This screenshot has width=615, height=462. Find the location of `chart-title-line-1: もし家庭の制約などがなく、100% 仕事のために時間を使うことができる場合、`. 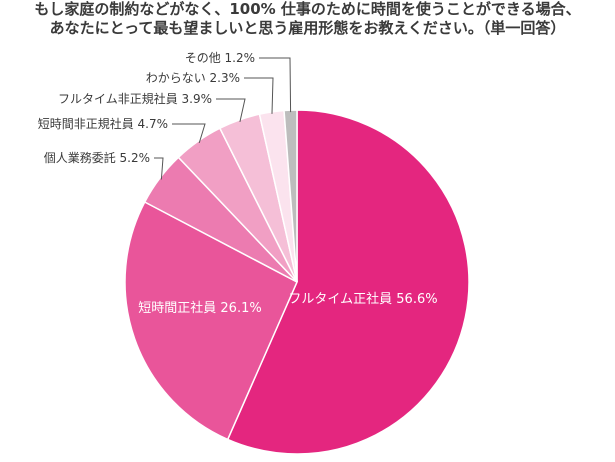

chart-title-line-1: もし家庭の制約などがなく、100% 仕事のために時間を使うことができる場合、 is located at coordinates (307, 9).